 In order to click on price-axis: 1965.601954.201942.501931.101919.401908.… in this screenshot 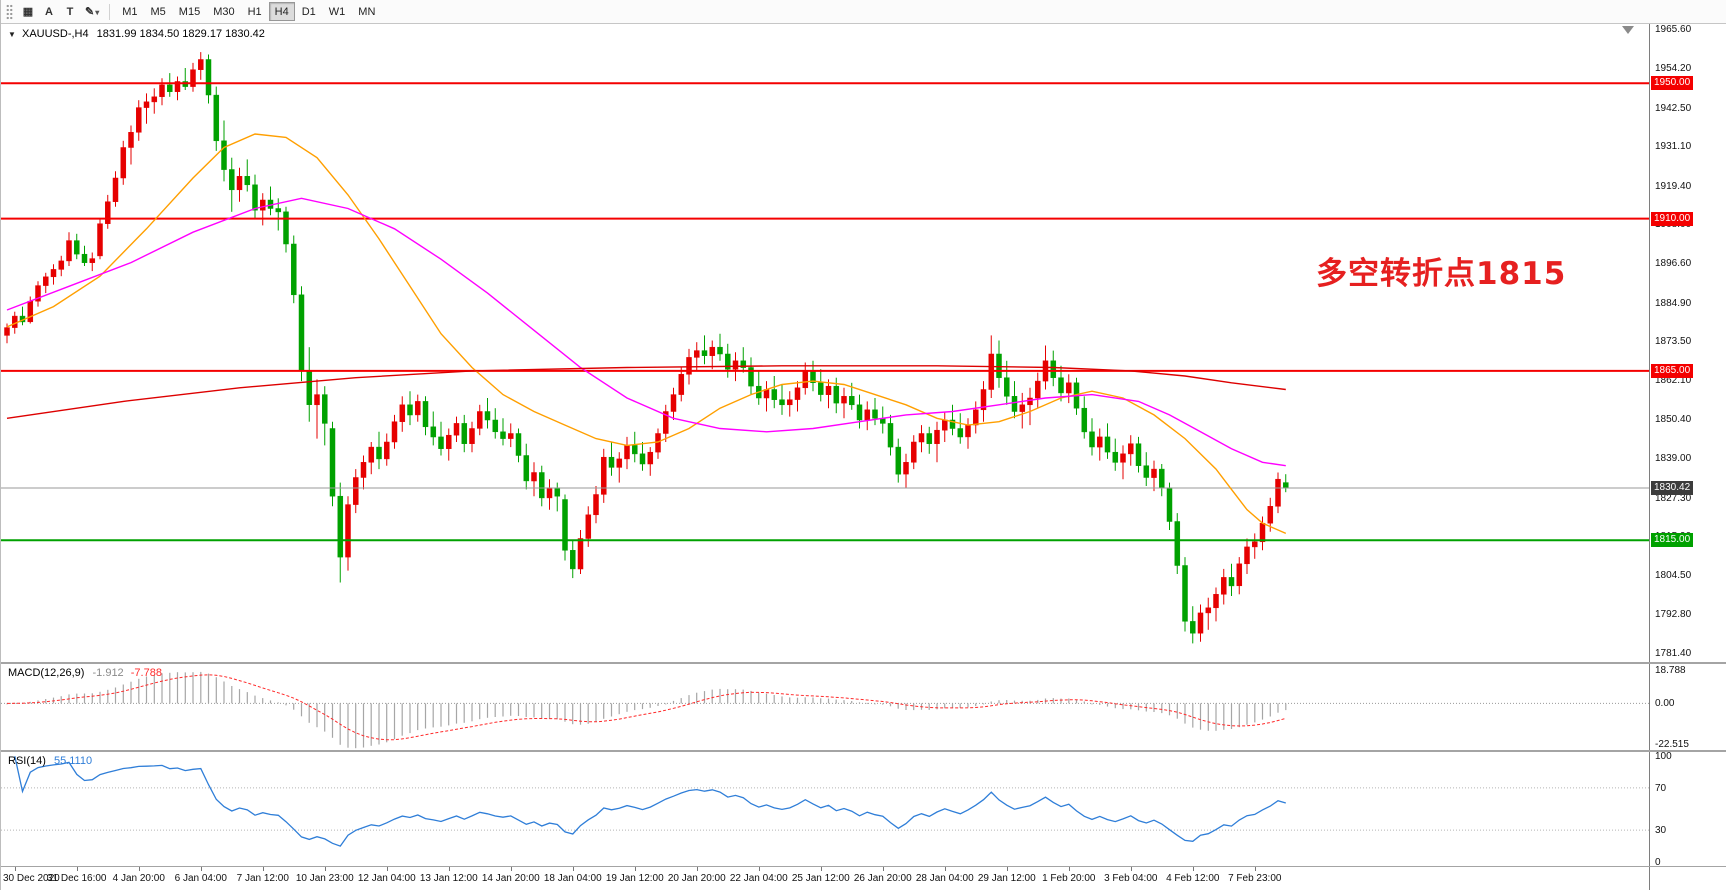, I will do `click(1687, 457)`.